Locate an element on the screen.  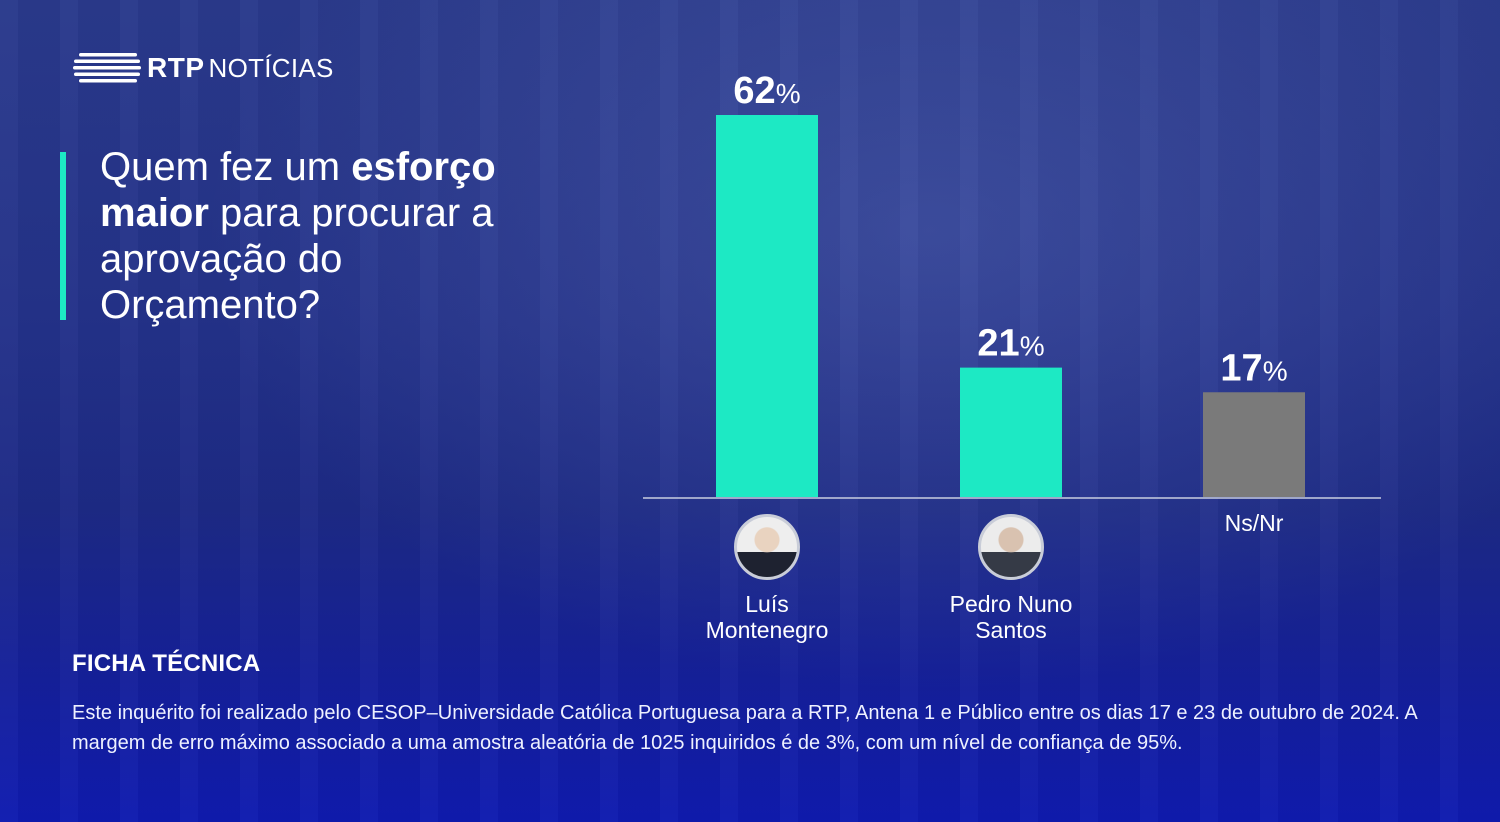
rtp-noticias-logo: RTP NOTÍCIAS is located at coordinates (203, 68).